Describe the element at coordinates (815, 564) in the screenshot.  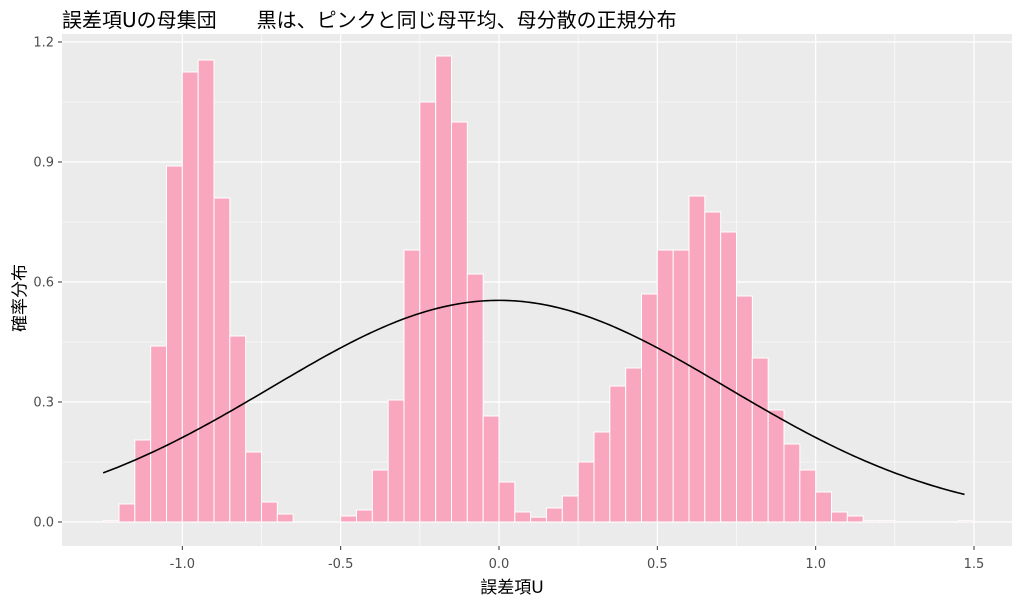
I see `x-tick-label: 1.0` at that location.